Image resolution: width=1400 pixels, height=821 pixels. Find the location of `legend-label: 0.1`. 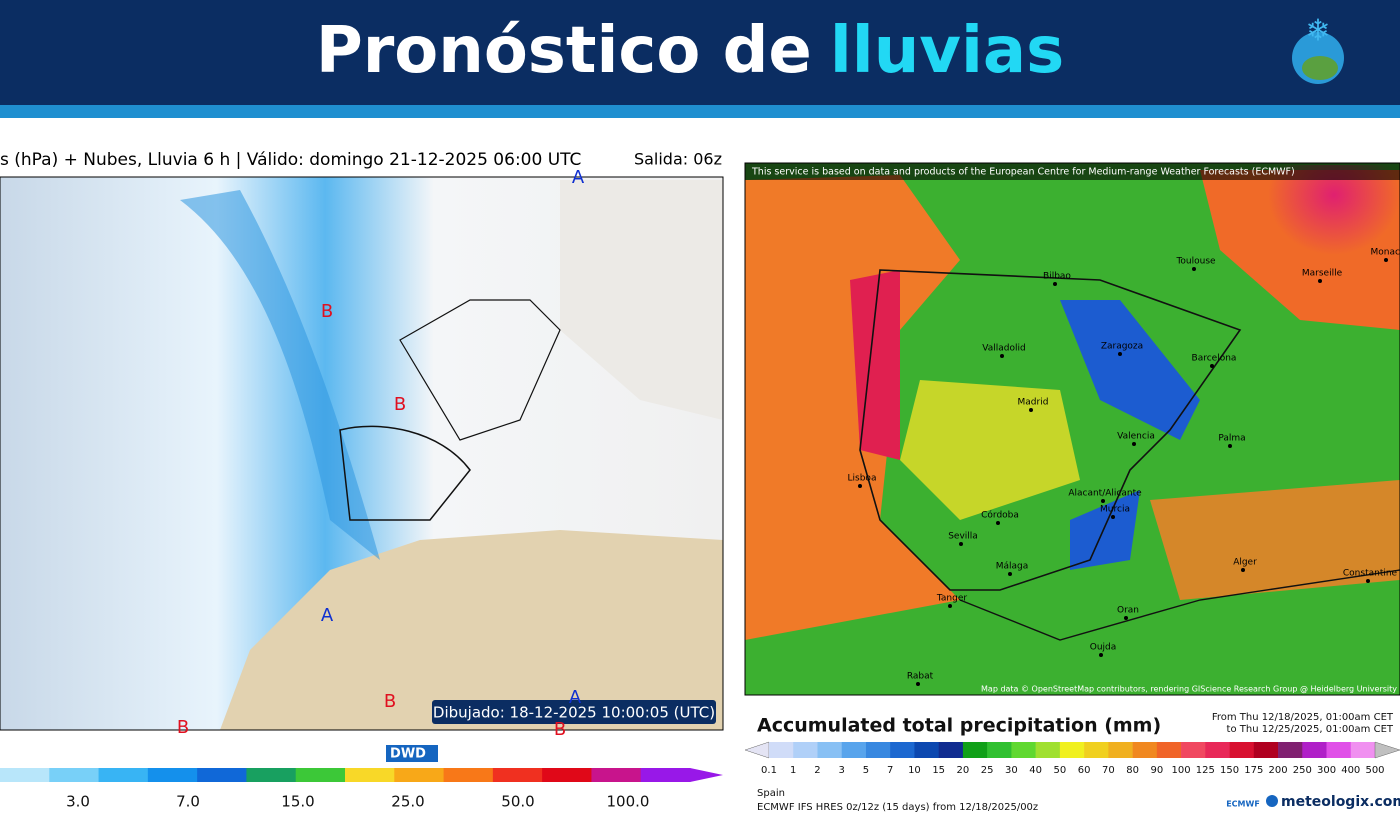

legend-label: 0.1 is located at coordinates (769, 770).